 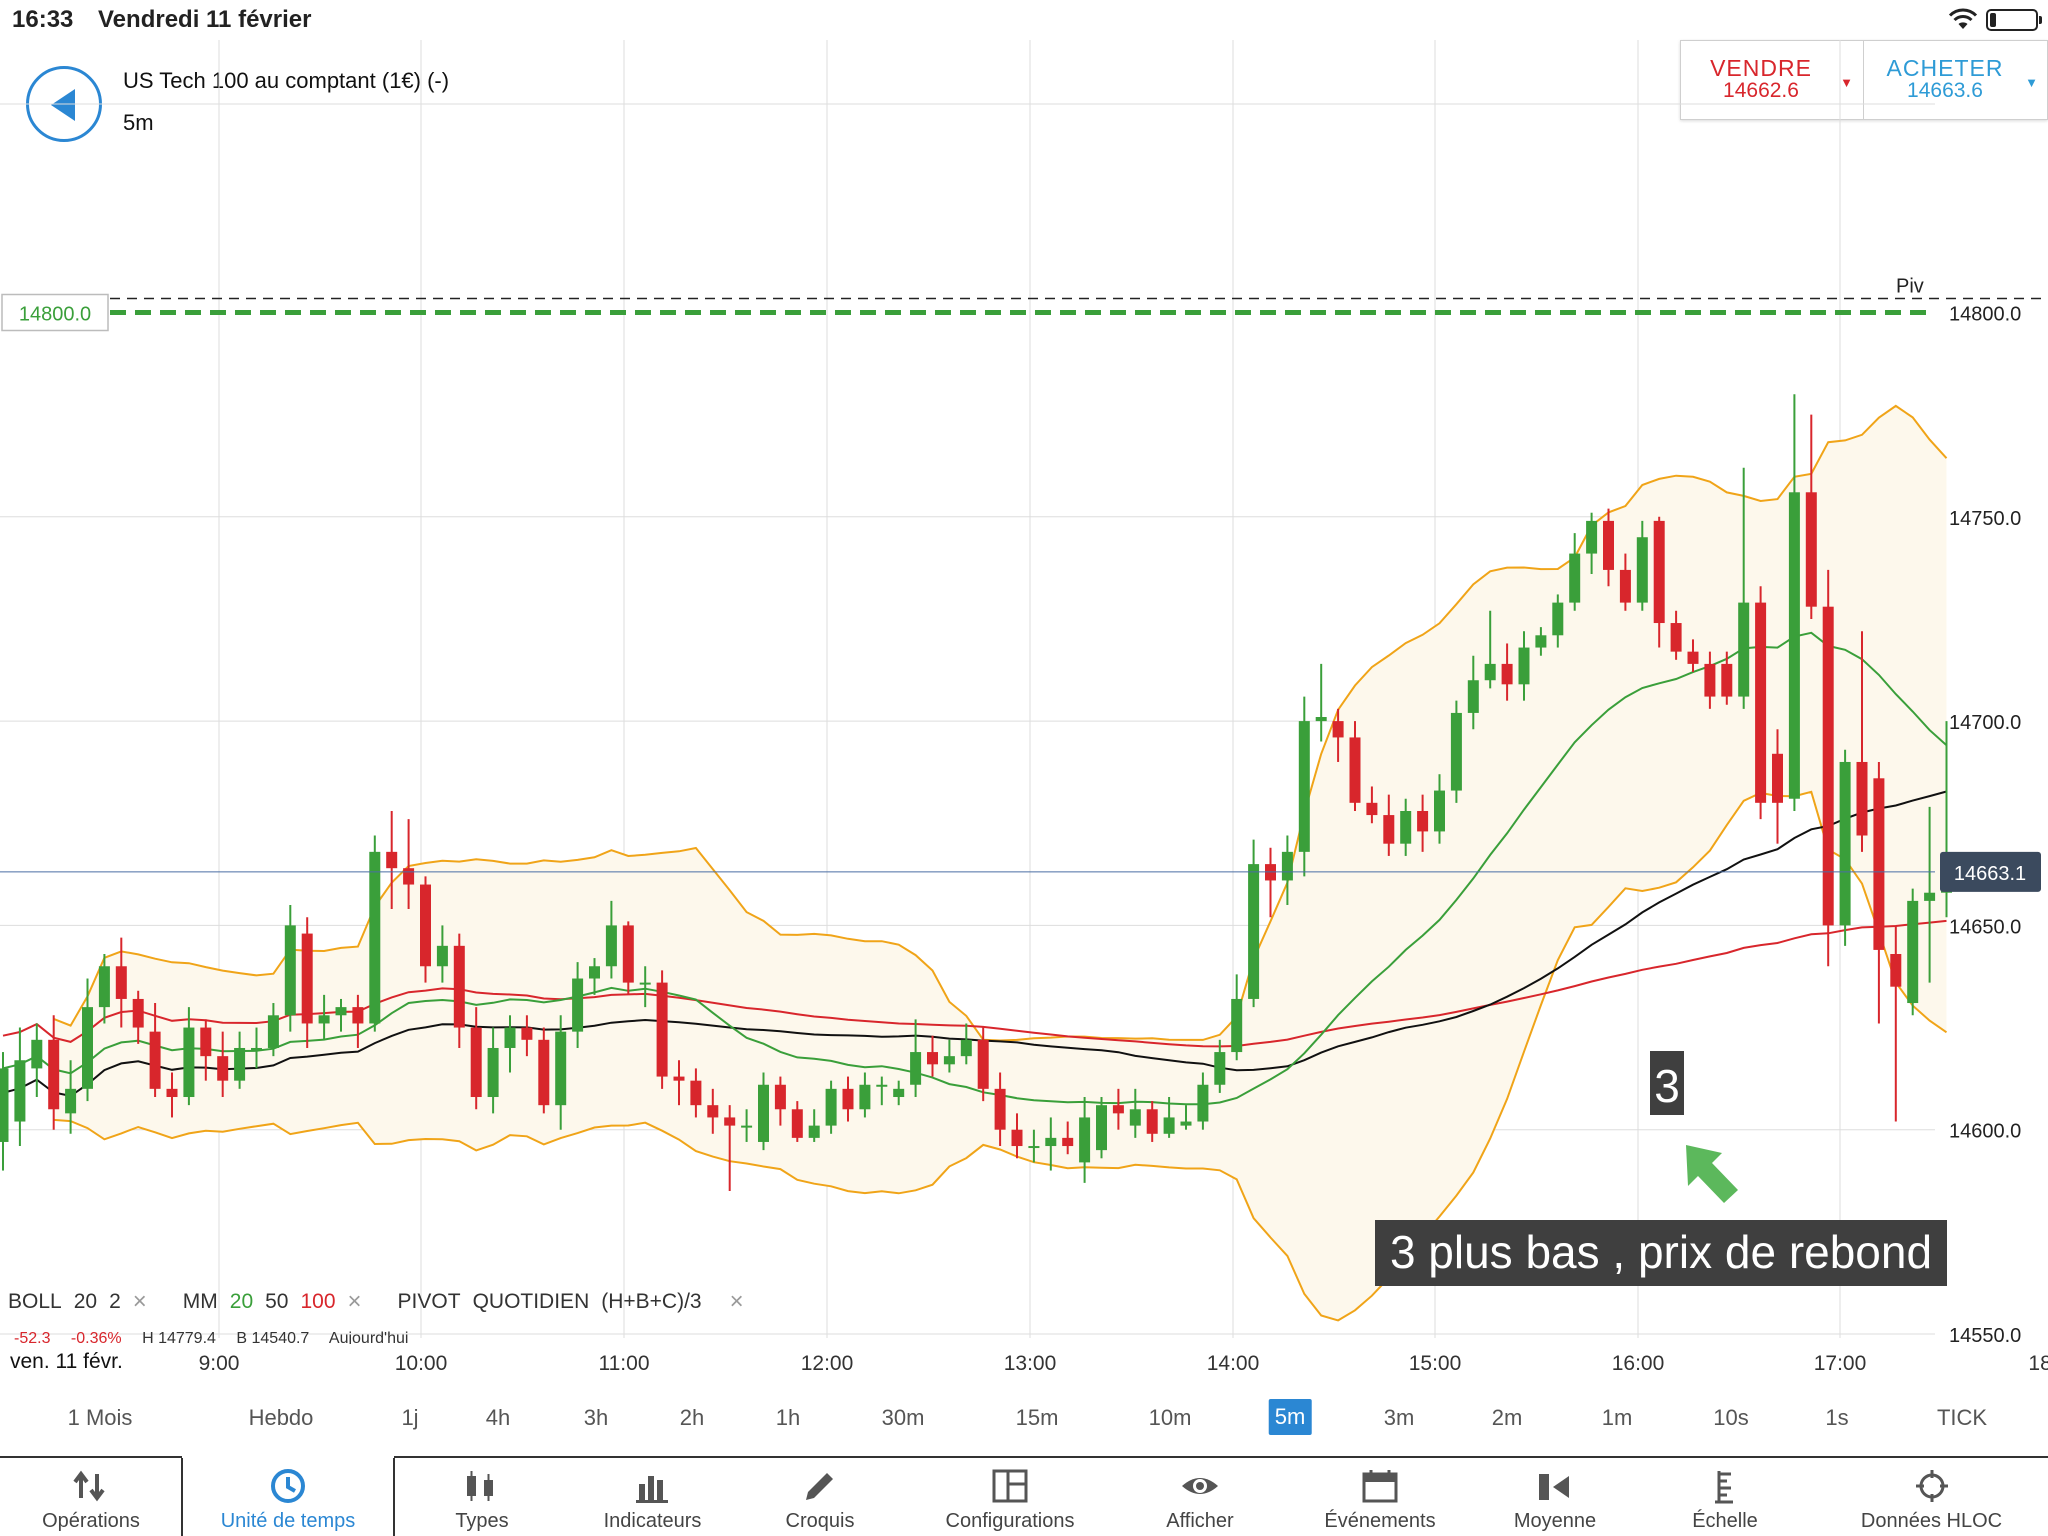 I want to click on candles-icon, so click(x=480, y=1486).